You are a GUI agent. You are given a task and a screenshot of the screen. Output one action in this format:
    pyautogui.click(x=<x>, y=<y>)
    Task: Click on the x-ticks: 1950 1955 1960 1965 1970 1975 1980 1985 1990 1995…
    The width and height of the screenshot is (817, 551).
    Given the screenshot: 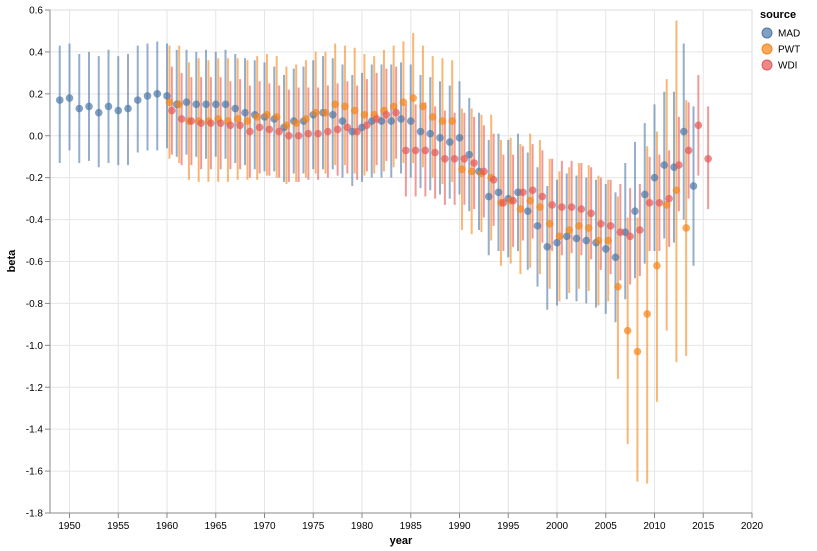 What is the action you would take?
    pyautogui.click(x=411, y=522)
    